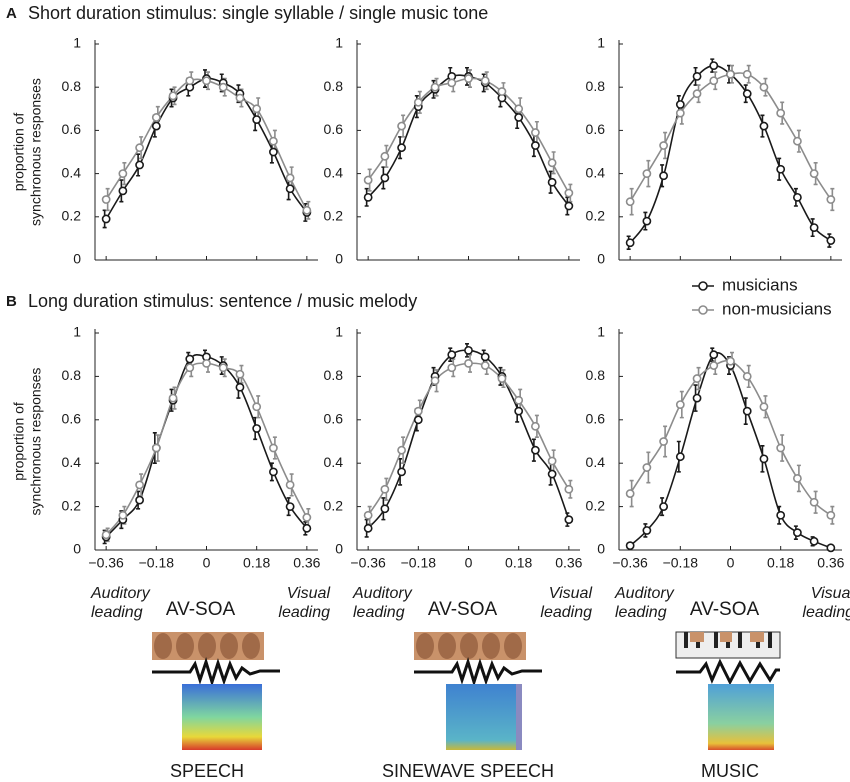 This screenshot has height=782, width=850. What do you see at coordinates (11, 301) in the screenshot?
I see `panel-letter: B` at bounding box center [11, 301].